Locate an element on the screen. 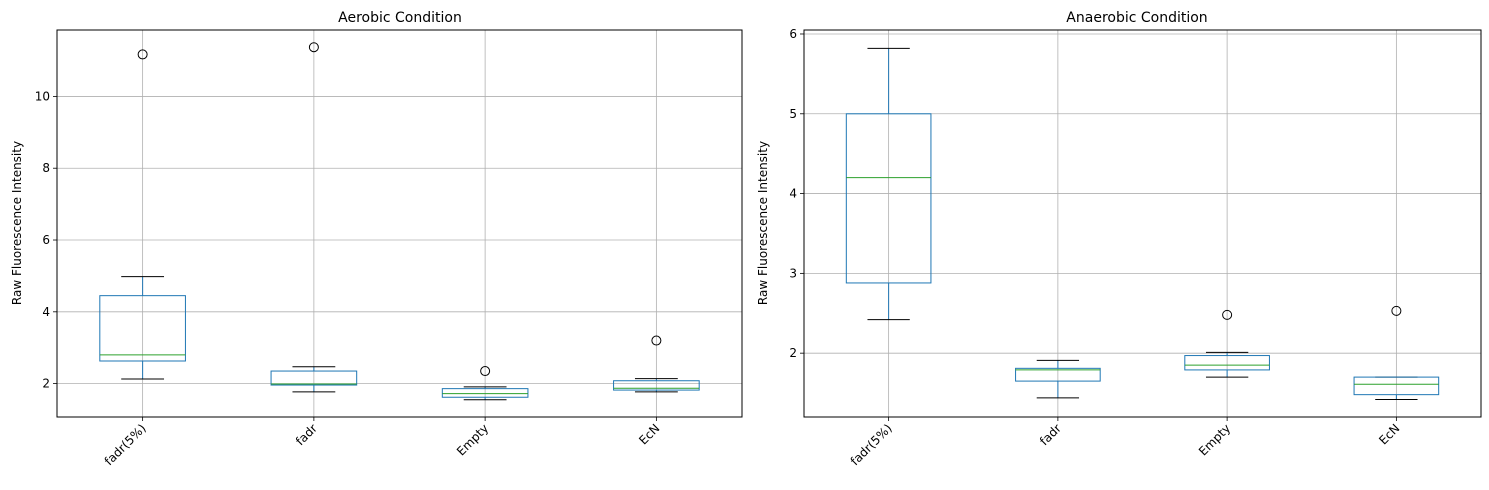 The height and width of the screenshot is (490, 1489). chart-title: Anaerobic Condition is located at coordinates (1136, 18).